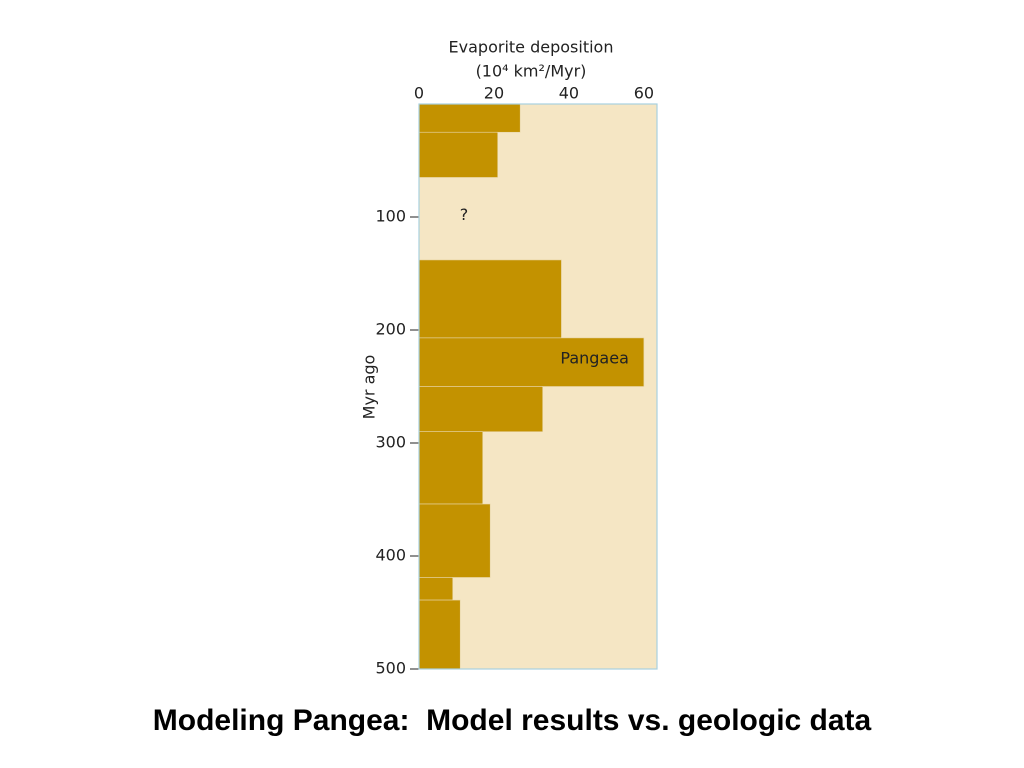 The width and height of the screenshot is (1024, 768). I want to click on annotation: ?, so click(464, 214).